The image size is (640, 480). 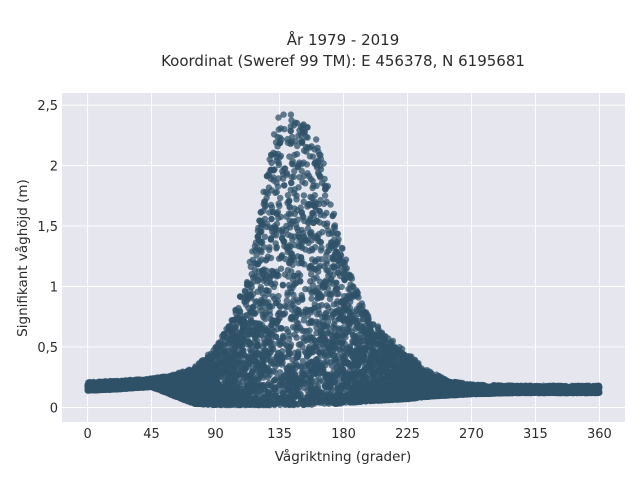 I want to click on chart-title-line1: År 1979 - 2019, so click(x=343, y=39).